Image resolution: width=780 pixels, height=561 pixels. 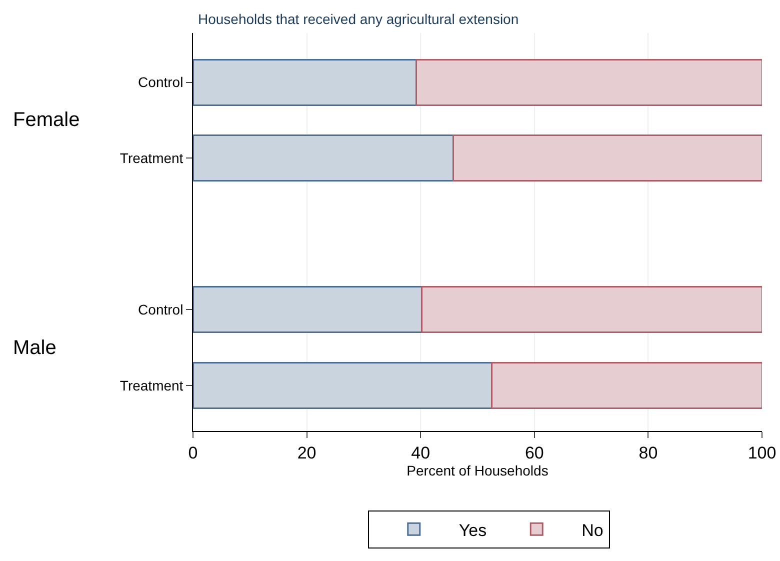 What do you see at coordinates (762, 452) in the screenshot?
I see `x-tick-label: 100` at bounding box center [762, 452].